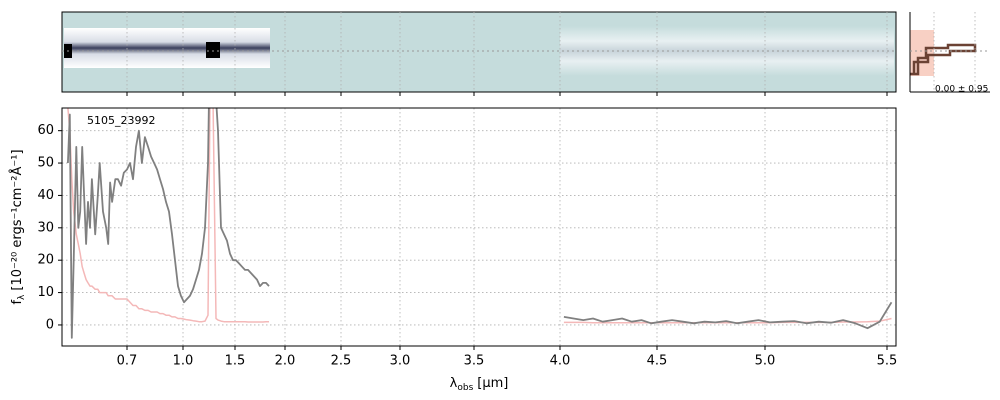 This screenshot has width=1000, height=400. Describe the element at coordinates (341, 361) in the screenshot. I see `x-tick-label: 2.5` at that location.